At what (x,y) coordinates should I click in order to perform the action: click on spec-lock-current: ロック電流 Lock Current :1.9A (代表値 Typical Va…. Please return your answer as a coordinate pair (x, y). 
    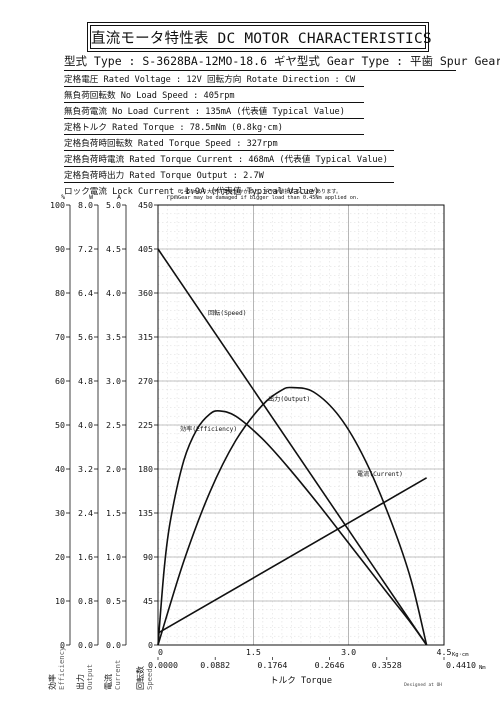
    Looking at the image, I should click on (192, 192).